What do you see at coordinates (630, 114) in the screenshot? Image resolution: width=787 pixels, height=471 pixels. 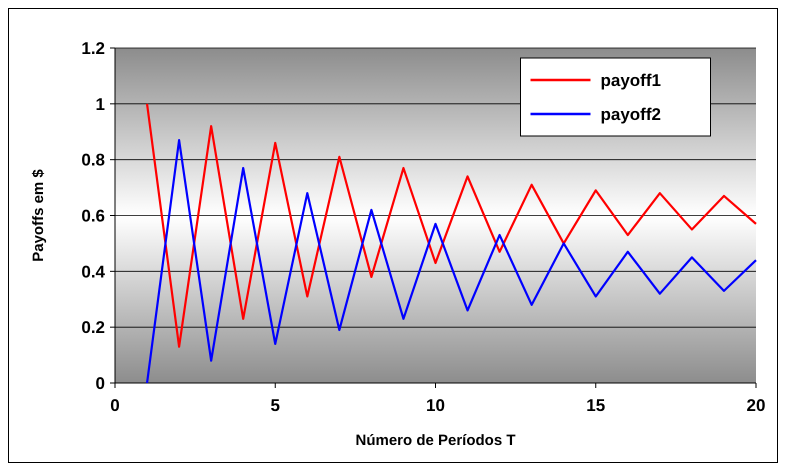 I see `legend-label: payoff2` at bounding box center [630, 114].